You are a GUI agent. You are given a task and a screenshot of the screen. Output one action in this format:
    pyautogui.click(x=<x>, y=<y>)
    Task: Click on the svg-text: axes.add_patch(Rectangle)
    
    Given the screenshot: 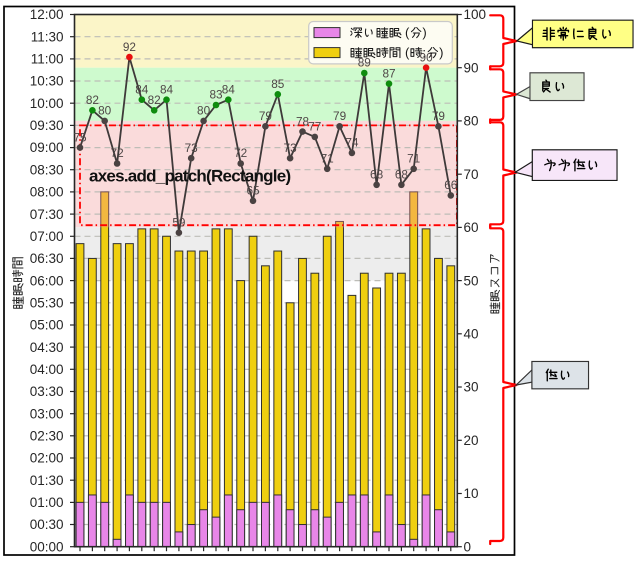 What is the action you would take?
    pyautogui.click(x=189, y=176)
    